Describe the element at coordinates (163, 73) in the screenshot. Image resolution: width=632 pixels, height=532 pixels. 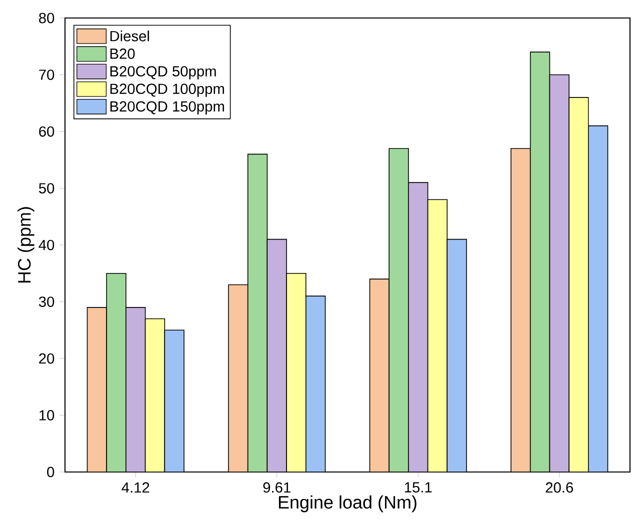
I see `legend-label: B20CQD 50ppm` at that location.